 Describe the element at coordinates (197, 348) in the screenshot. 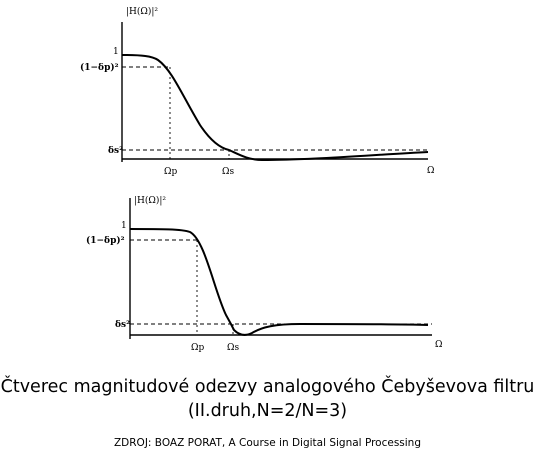

I see `bottom-xtick-pass: Ωp` at that location.